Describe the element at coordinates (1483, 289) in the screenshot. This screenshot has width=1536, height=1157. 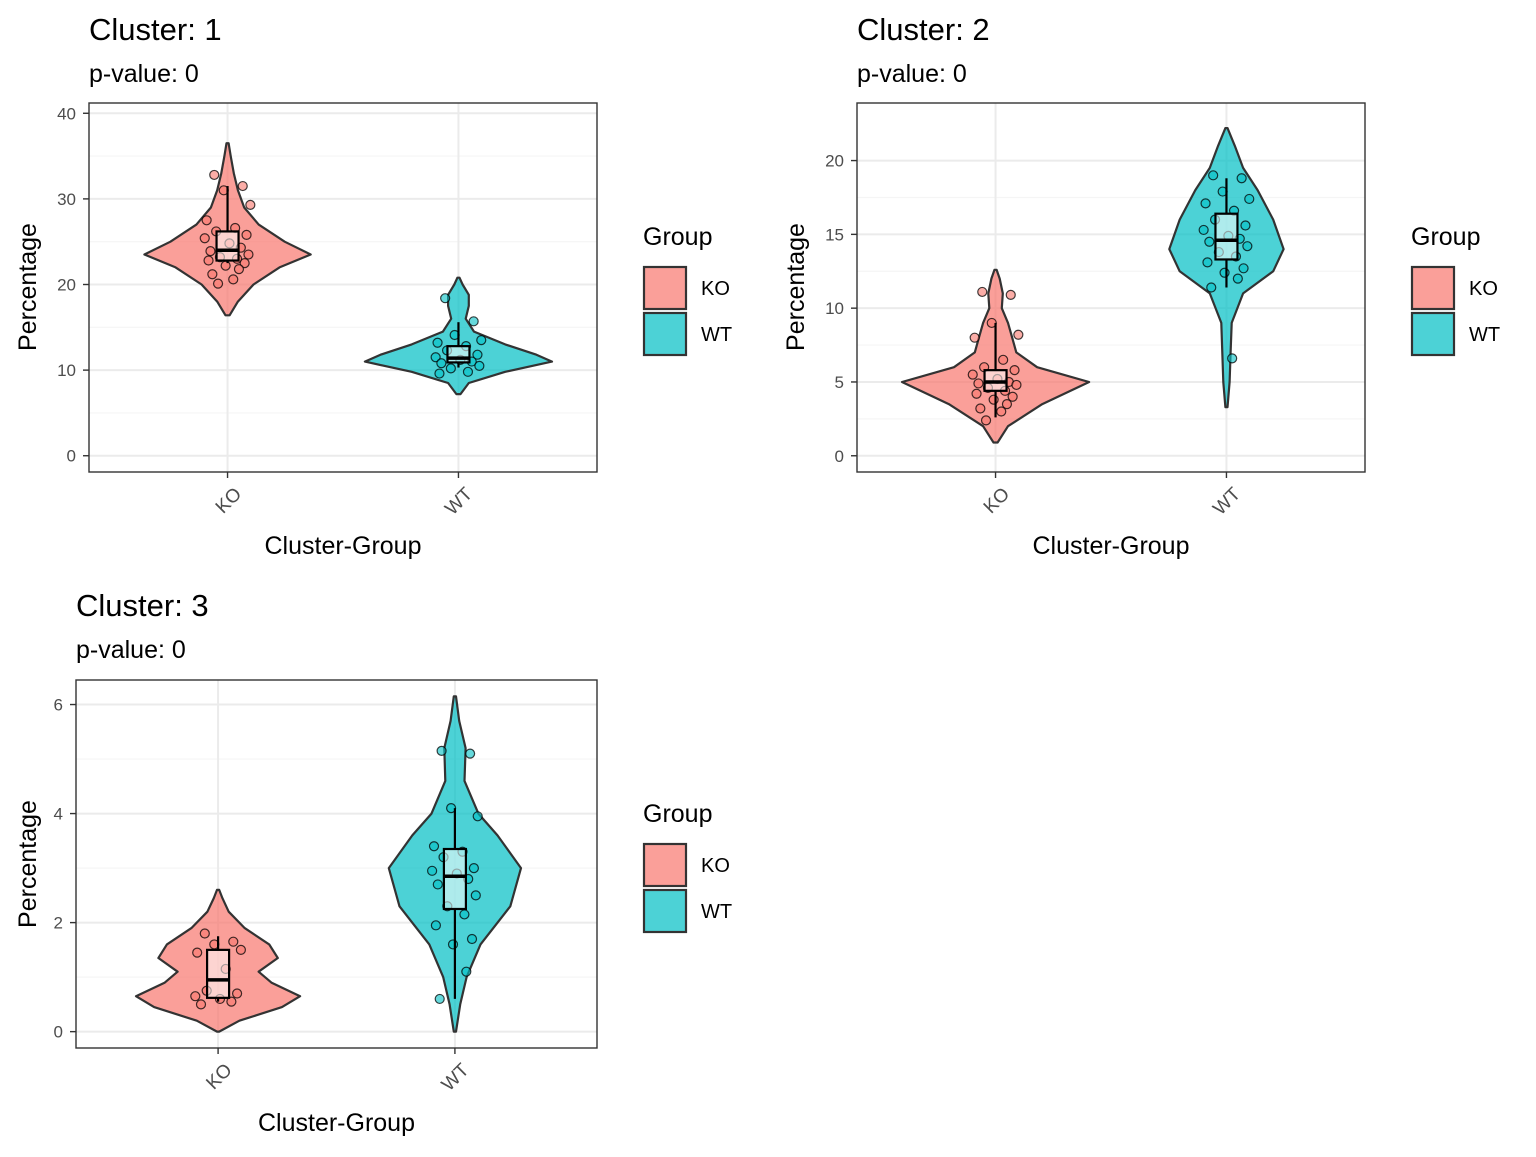
I see `legend-label-ko: KO` at that location.